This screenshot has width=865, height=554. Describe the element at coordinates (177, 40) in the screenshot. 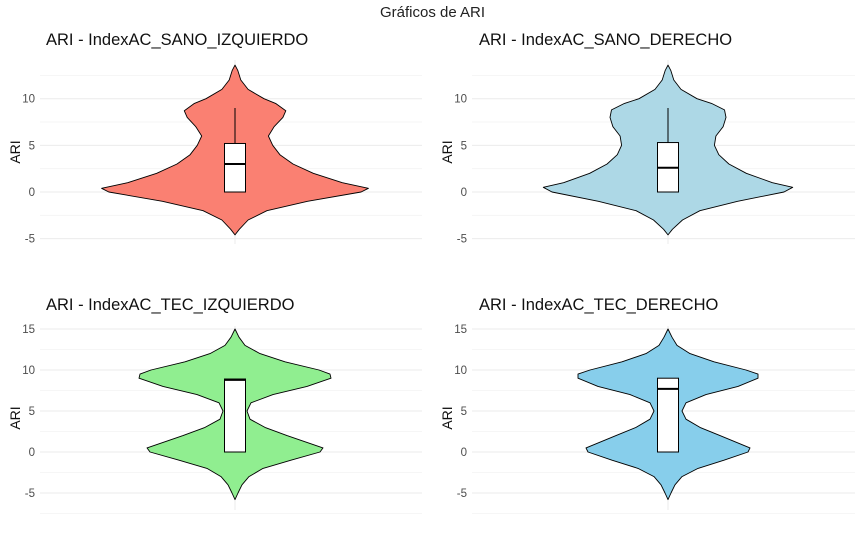

I see `panel-title: ARI - IndexAC_SANO_IZQUIERDO` at that location.